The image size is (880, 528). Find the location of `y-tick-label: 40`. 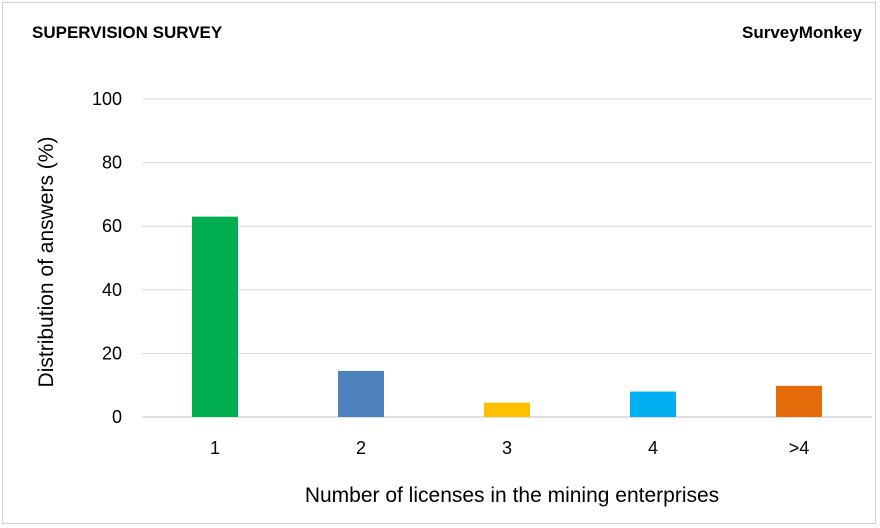

y-tick-label: 40 is located at coordinates (112, 290).